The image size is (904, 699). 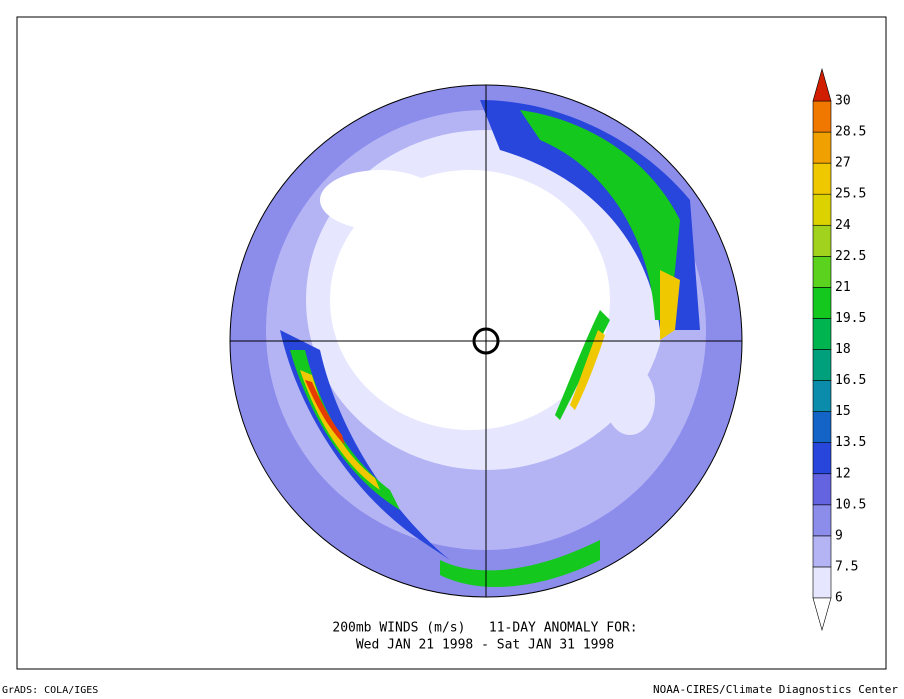 What do you see at coordinates (850, 380) in the screenshot?
I see `colorbar-label: 16.5` at bounding box center [850, 380].